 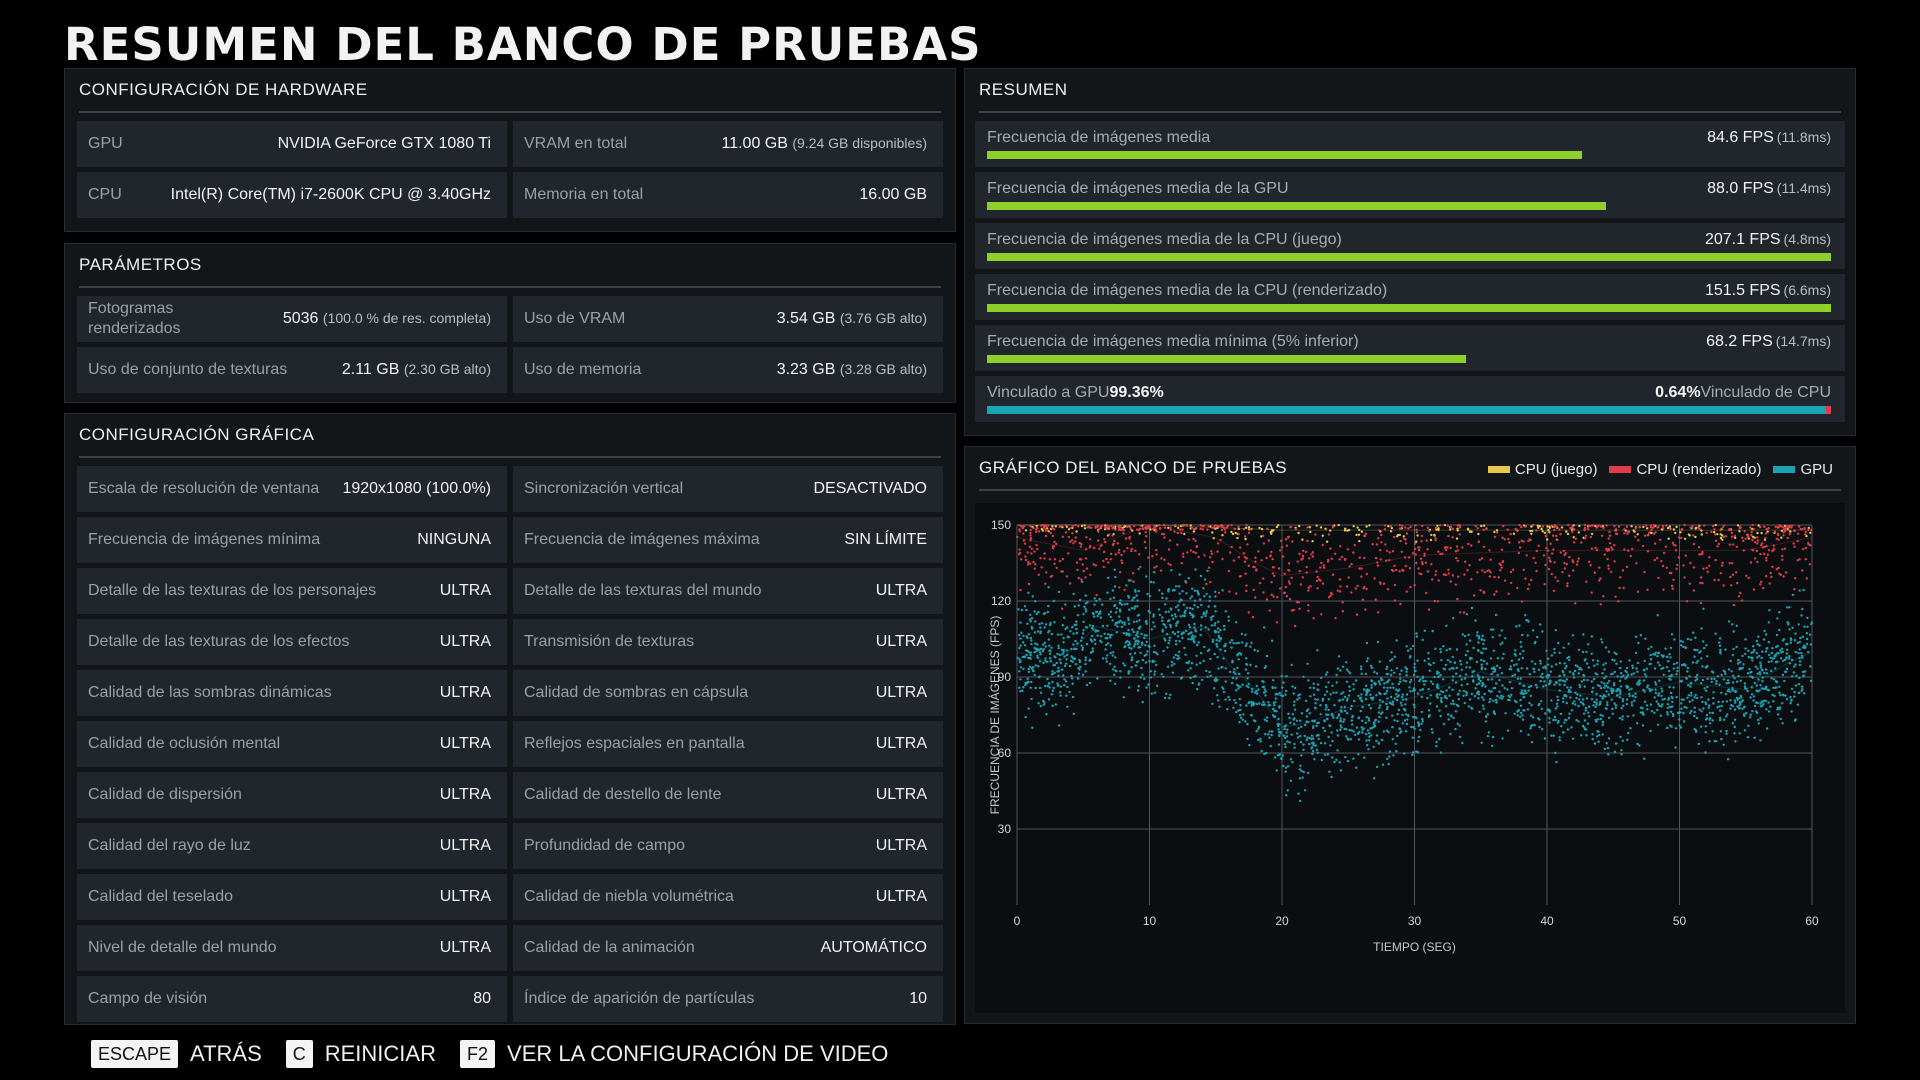 What do you see at coordinates (1812, 921) in the screenshot?
I see `x-tick-label: 60` at bounding box center [1812, 921].